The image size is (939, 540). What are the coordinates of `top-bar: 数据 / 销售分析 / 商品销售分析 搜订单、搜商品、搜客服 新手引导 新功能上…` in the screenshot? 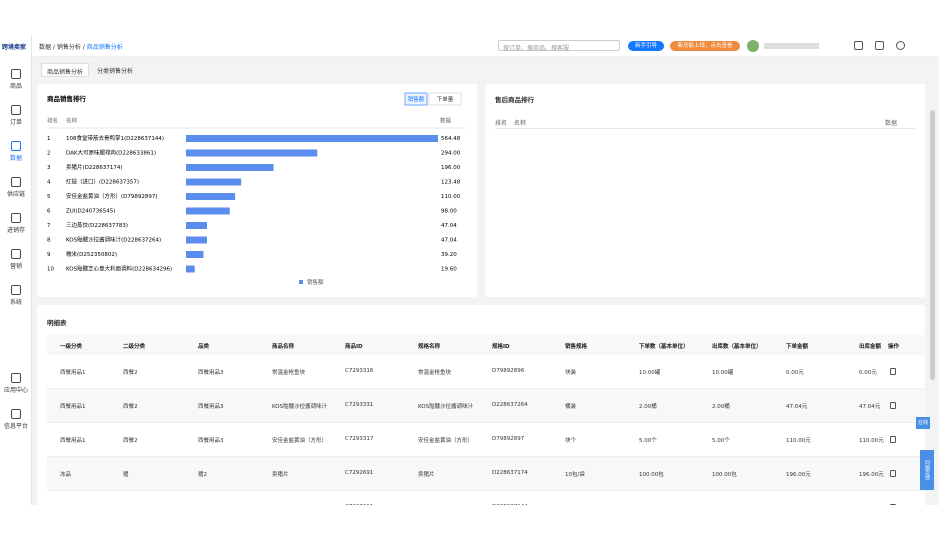 It's located at (485, 46).